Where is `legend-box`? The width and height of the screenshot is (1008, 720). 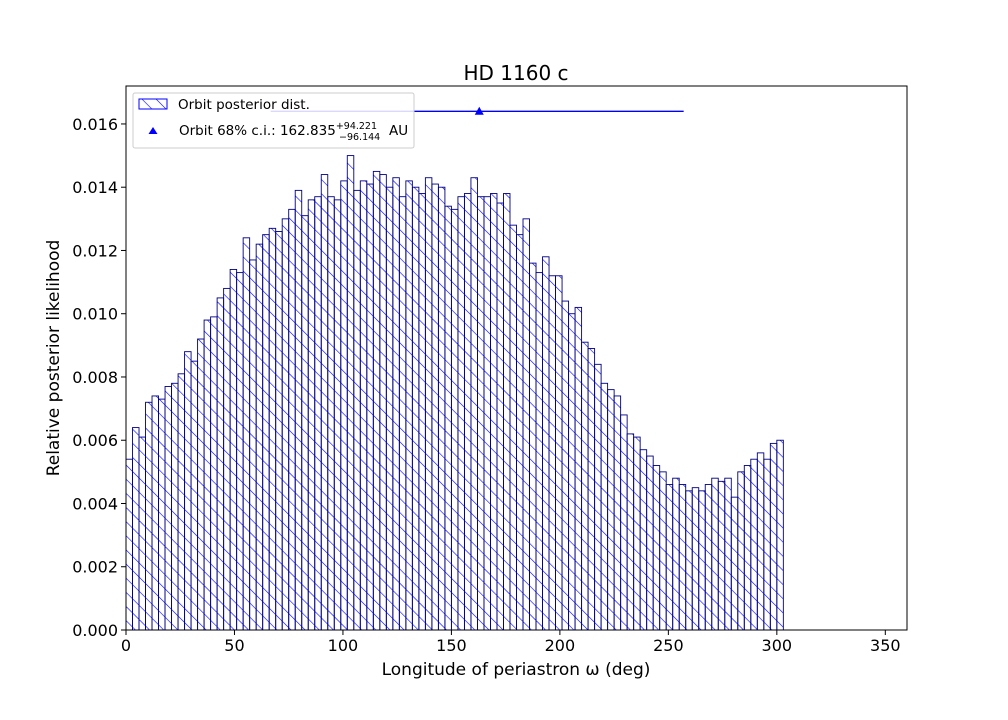
legend-box is located at coordinates (273, 120).